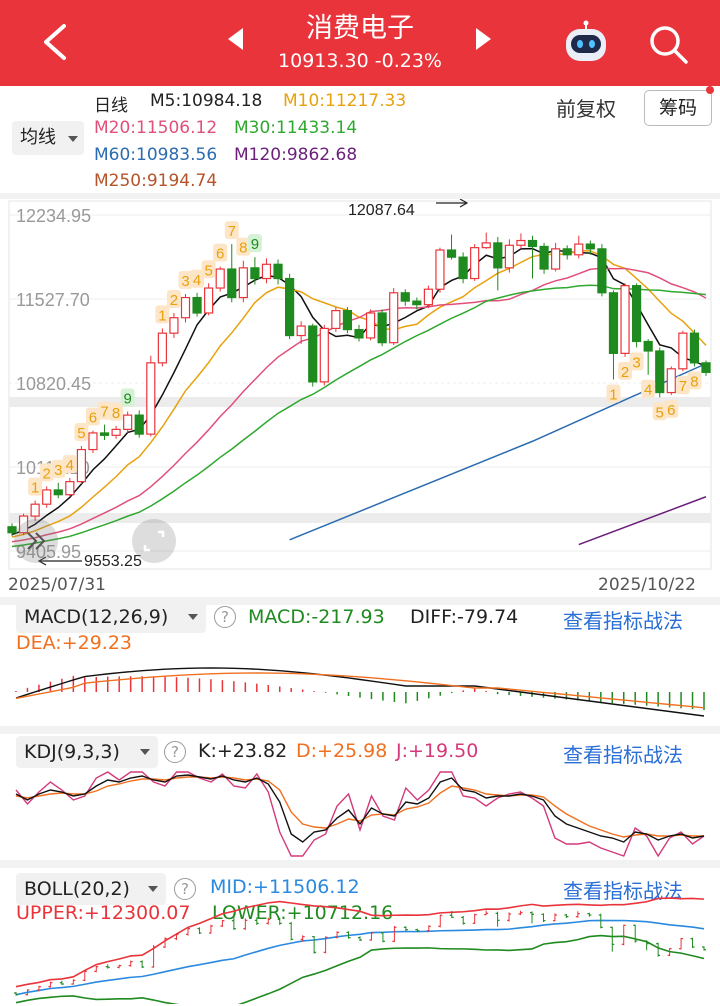  I want to click on macd-select: MACD(12,26,9), so click(111, 617).